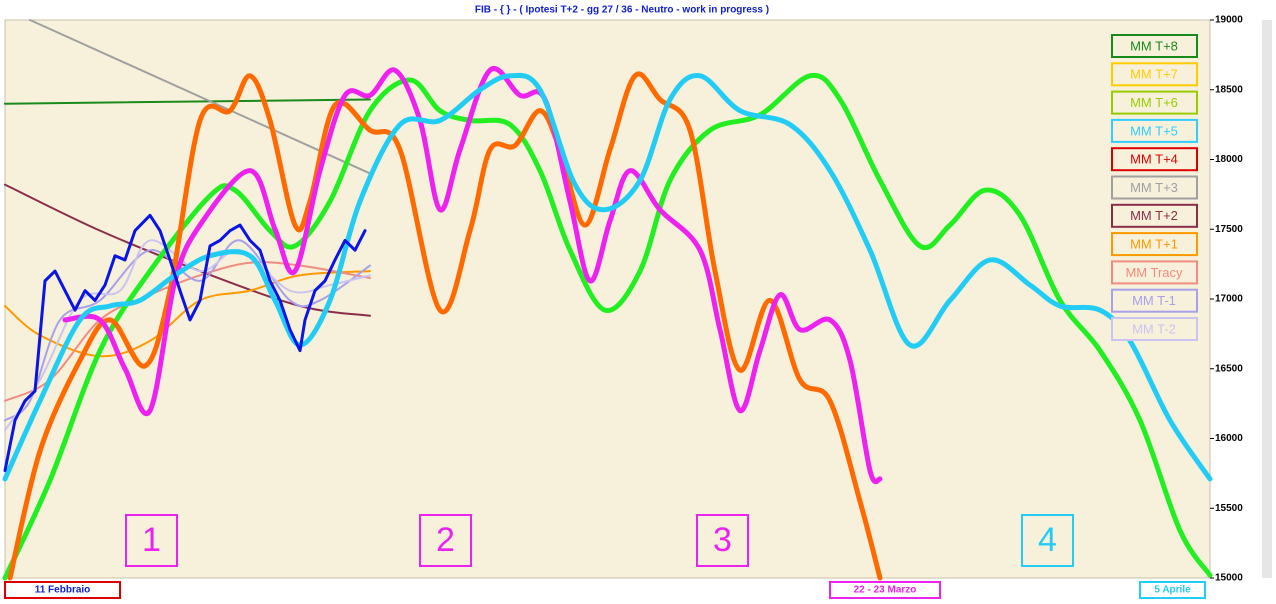  I want to click on y-tick-label: 16500, so click(1229, 368).